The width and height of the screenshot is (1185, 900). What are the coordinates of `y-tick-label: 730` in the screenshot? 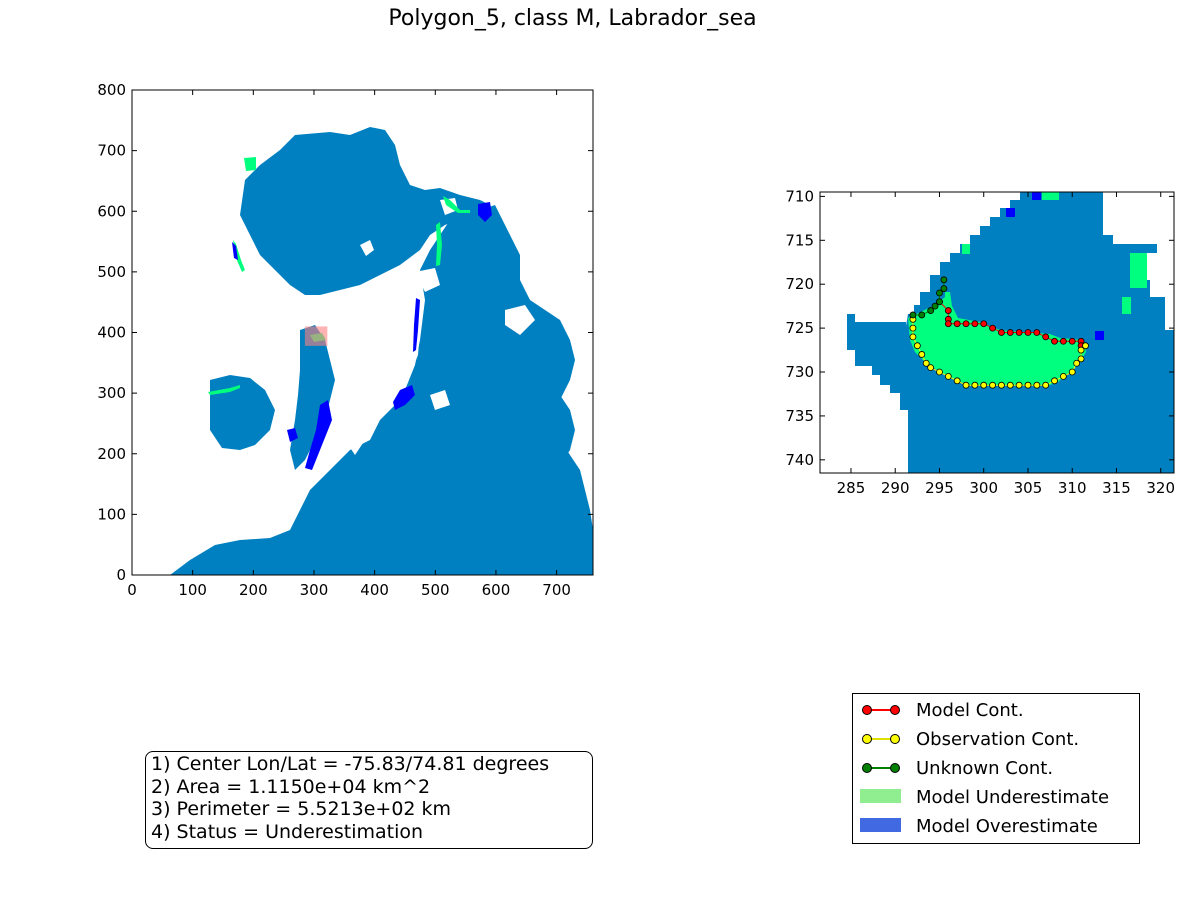 It's located at (799, 372).